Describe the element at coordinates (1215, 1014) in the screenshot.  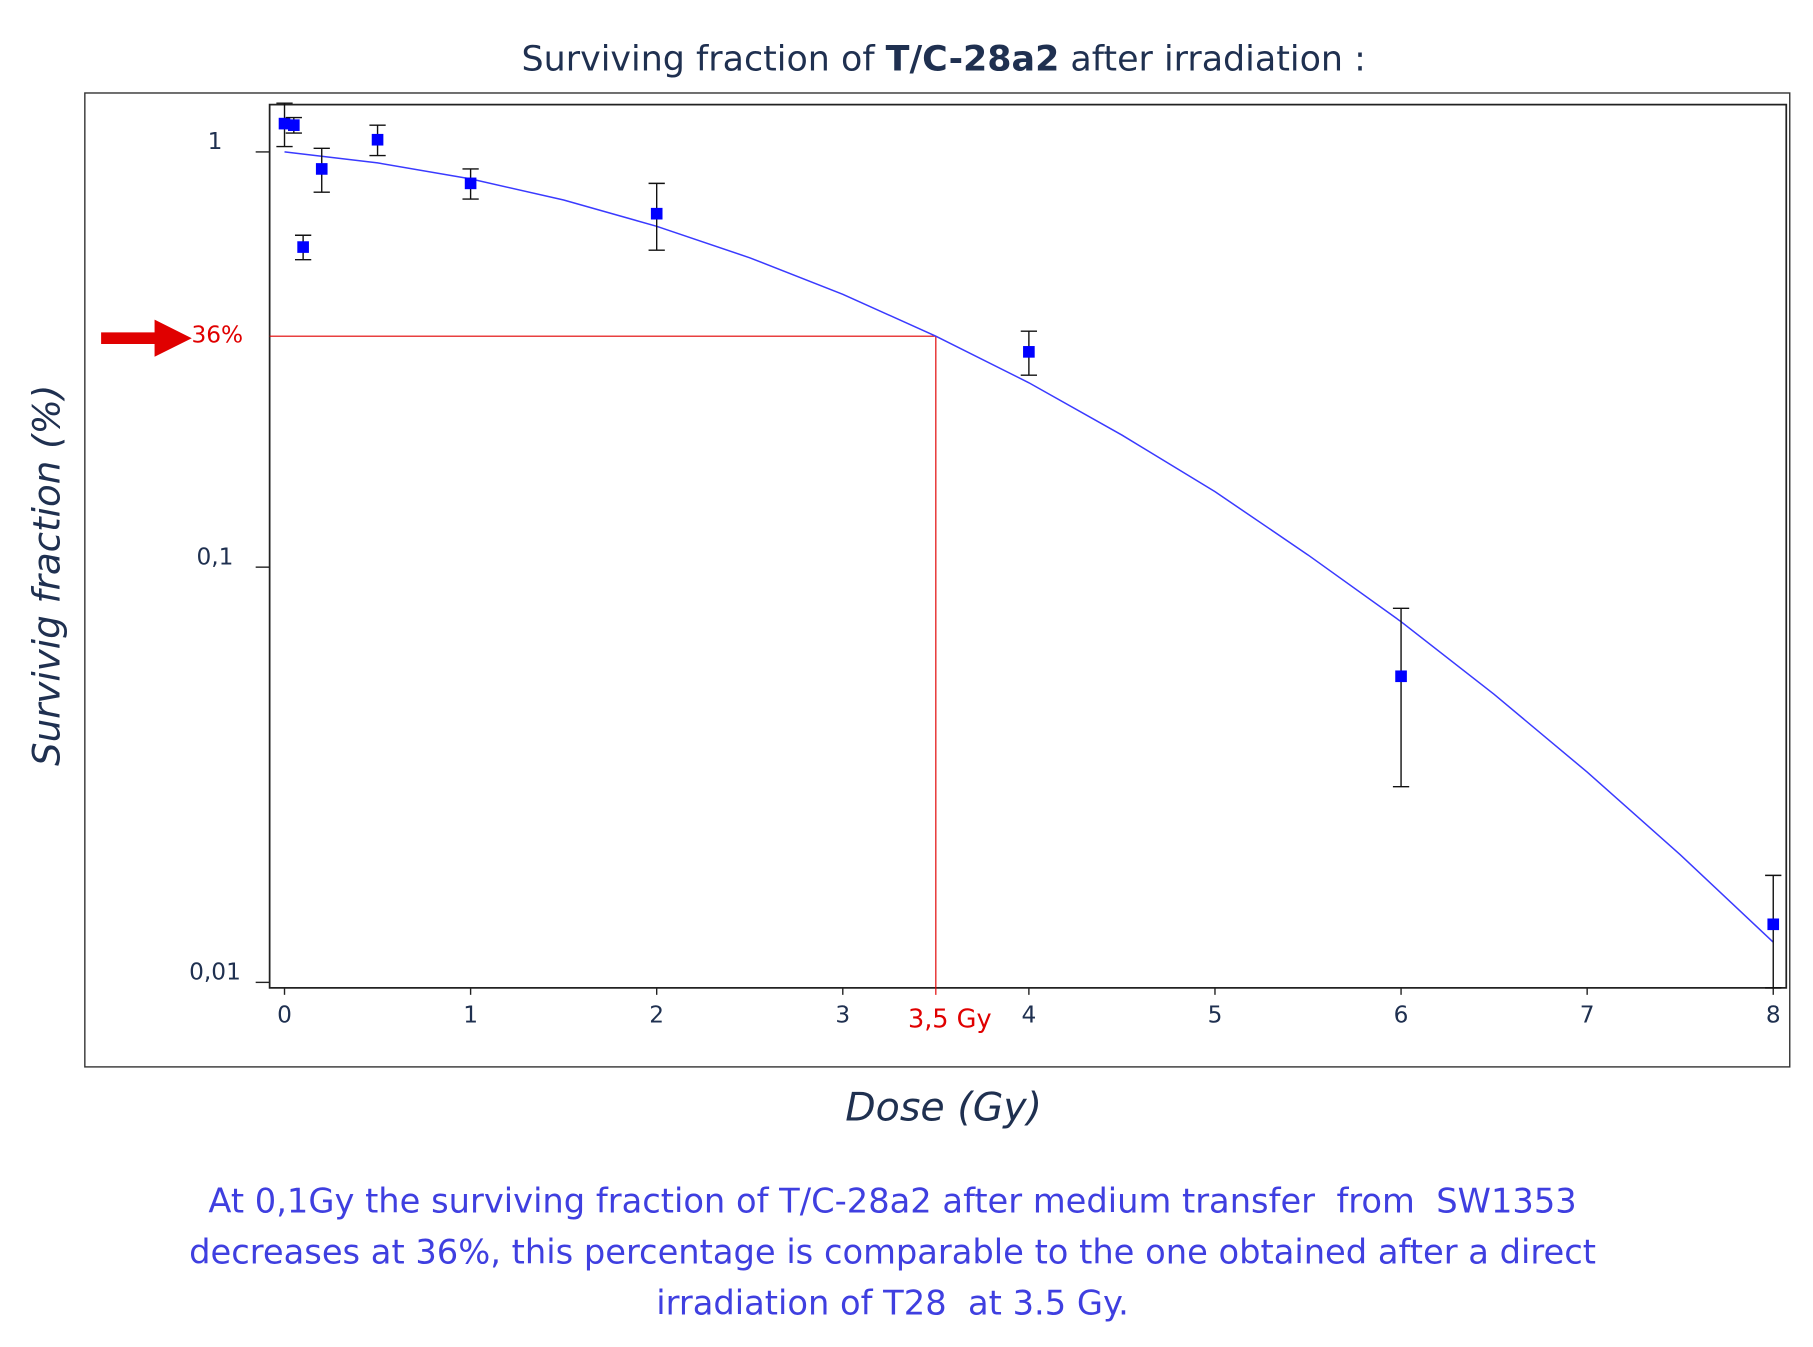
I see `x-tick-label: 5` at that location.